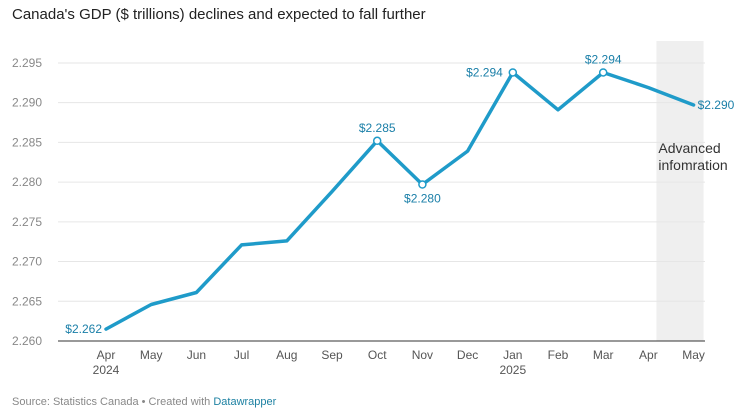  Describe the element at coordinates (692, 165) in the screenshot. I see `advanced-information-label: infomration` at that location.